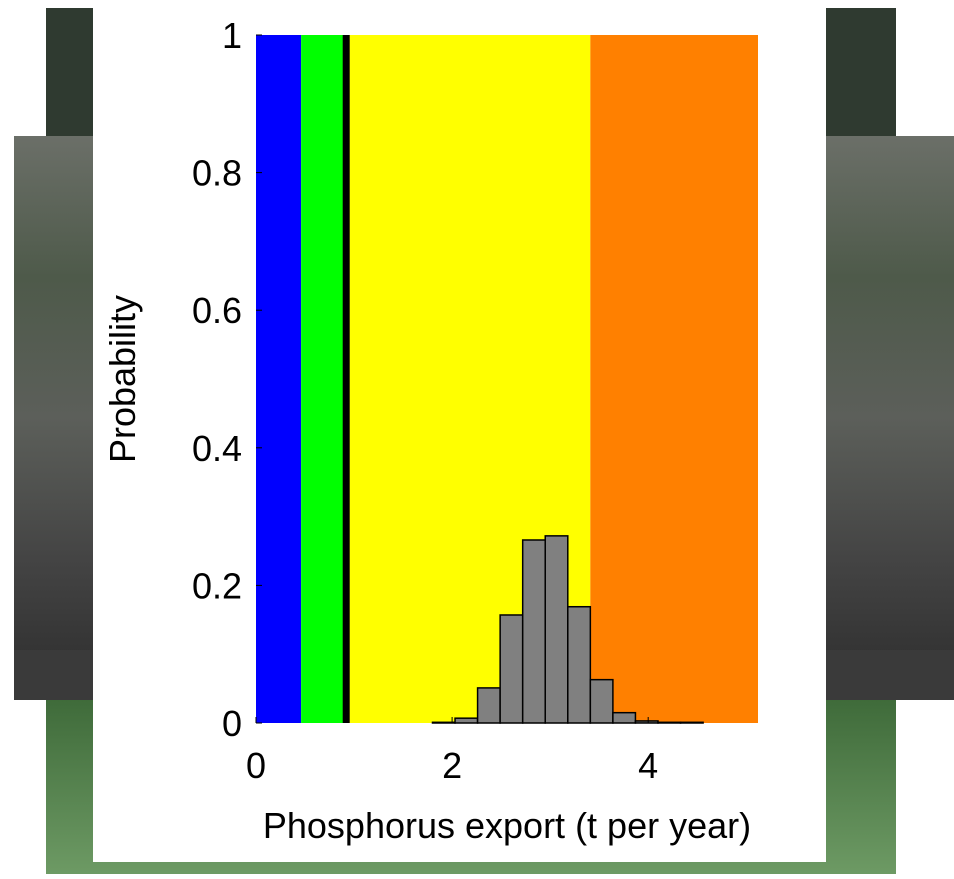  What do you see at coordinates (232, 35) in the screenshot?
I see `y-tick-label: 1` at bounding box center [232, 35].